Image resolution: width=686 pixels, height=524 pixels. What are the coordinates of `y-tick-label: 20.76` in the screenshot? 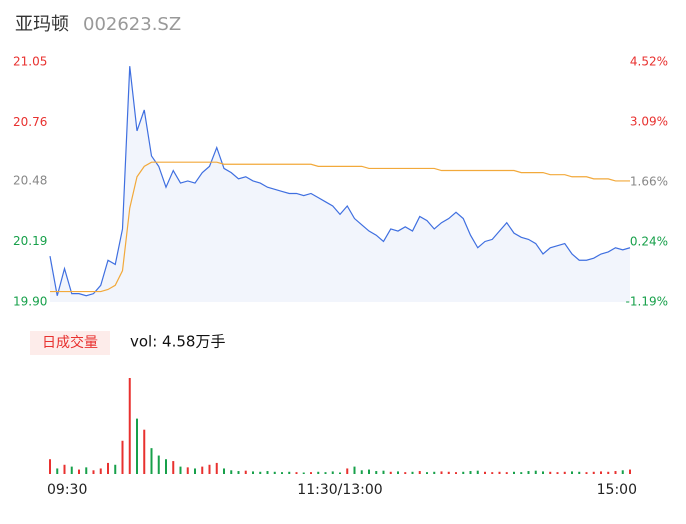 It's located at (30, 122).